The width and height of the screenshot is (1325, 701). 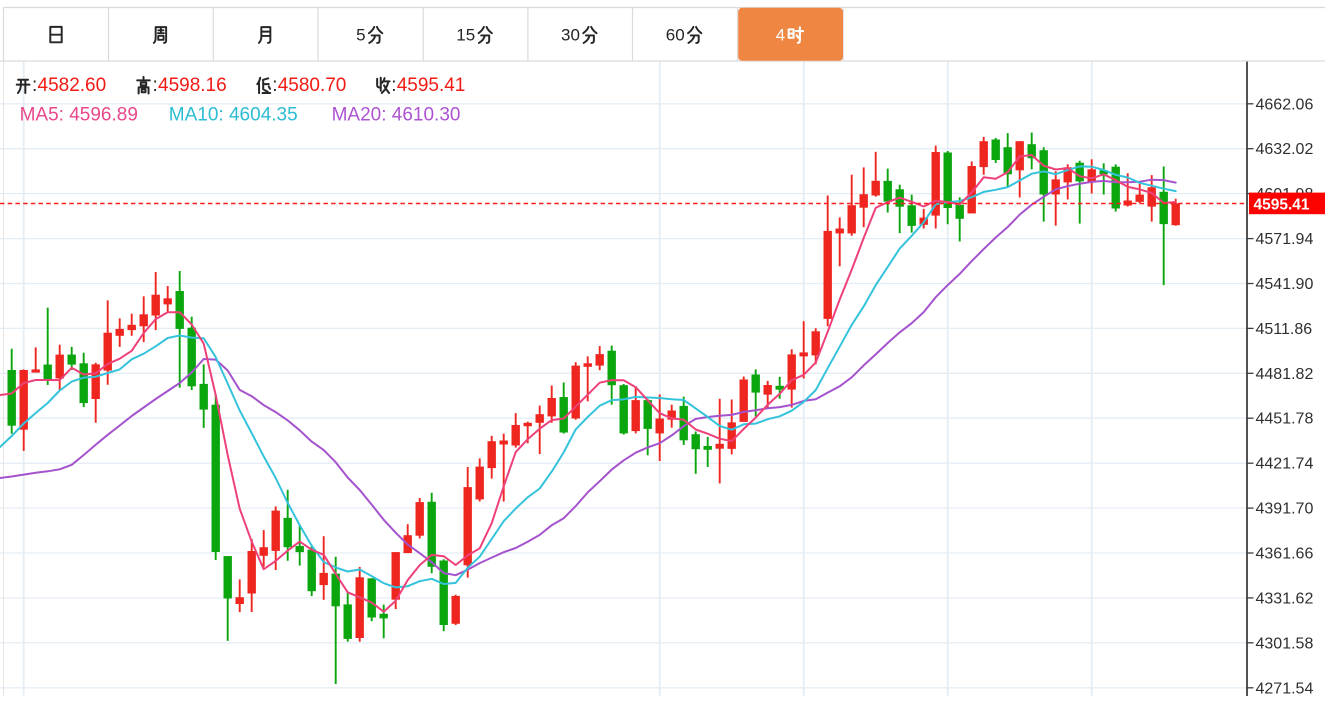 I want to click on svg-text: 60, so click(x=675, y=34).